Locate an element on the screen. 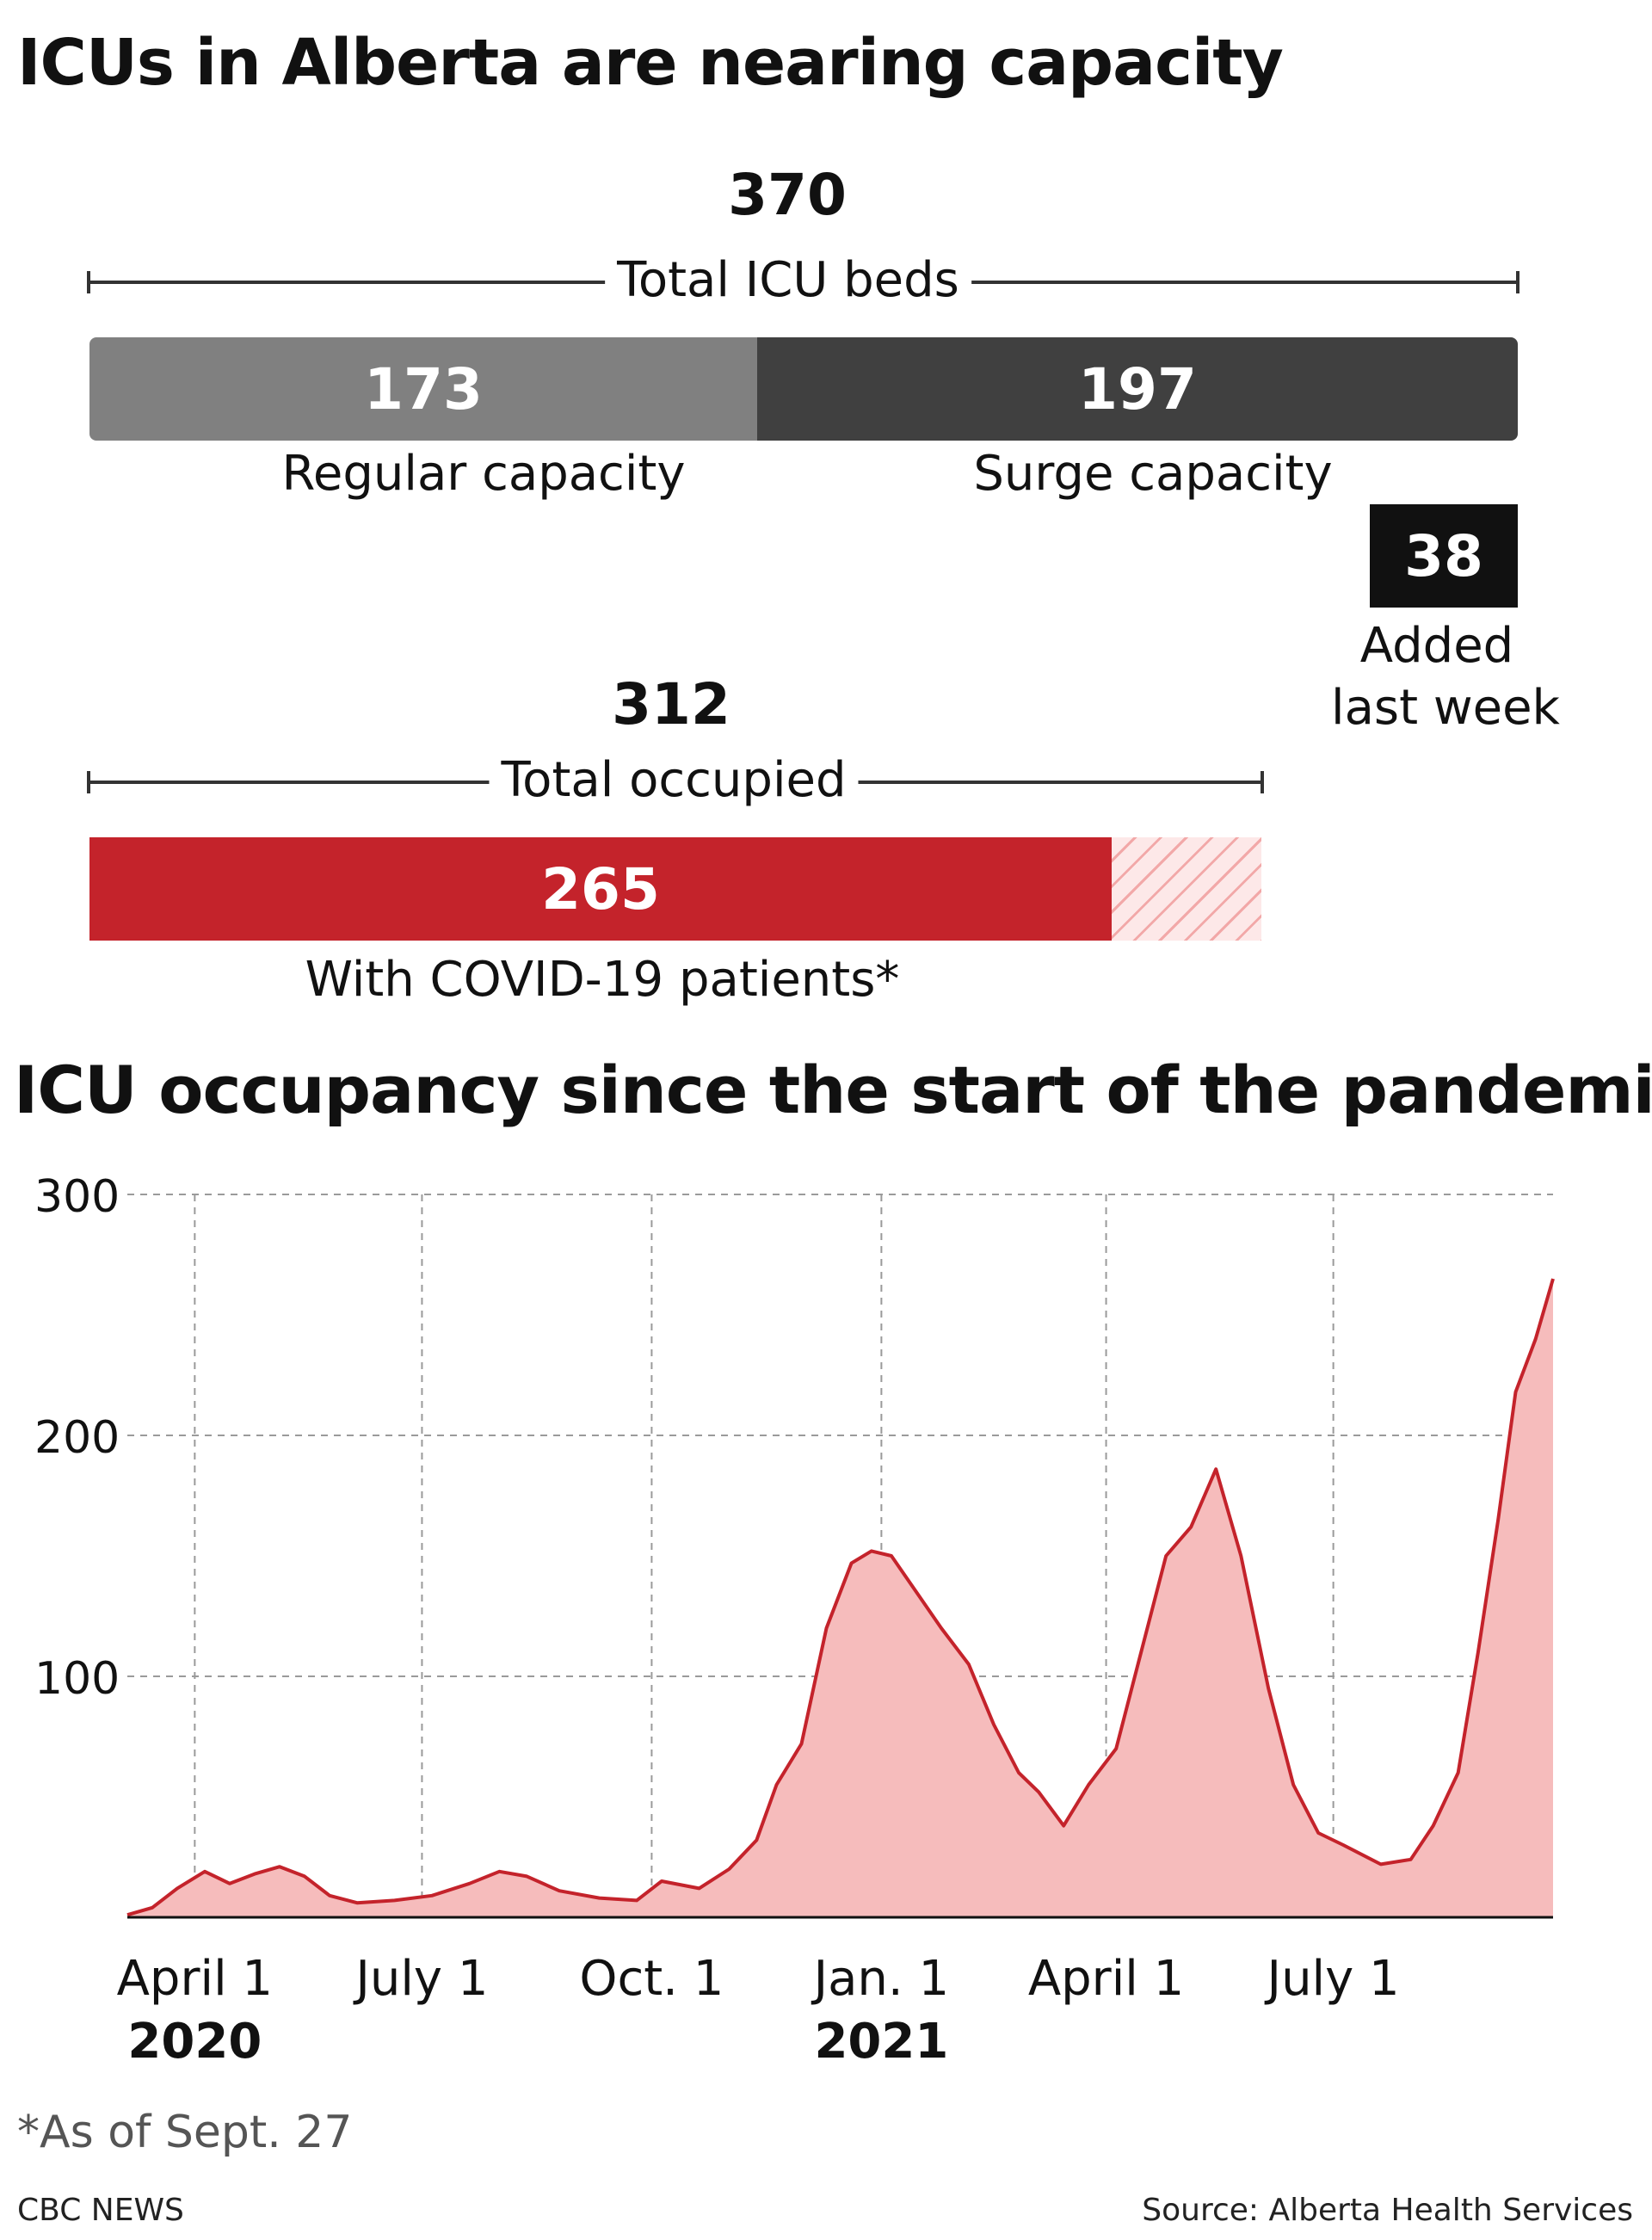 Image resolution: width=1652 pixels, height=2240 pixels. covid-occupied-label: With COVID-19 patients* is located at coordinates (602, 980).